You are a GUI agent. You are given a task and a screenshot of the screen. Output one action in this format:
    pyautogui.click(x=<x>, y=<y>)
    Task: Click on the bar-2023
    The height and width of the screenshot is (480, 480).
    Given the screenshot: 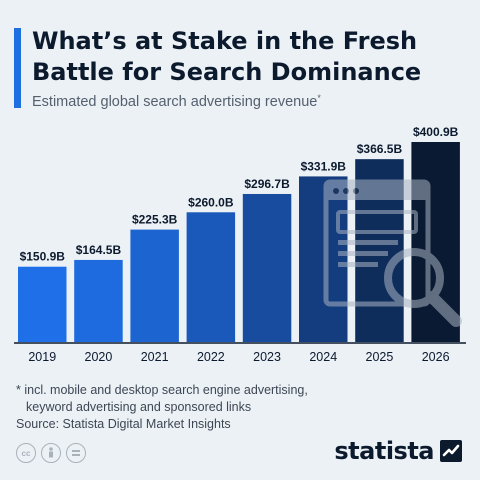 What is the action you would take?
    pyautogui.click(x=267, y=267)
    